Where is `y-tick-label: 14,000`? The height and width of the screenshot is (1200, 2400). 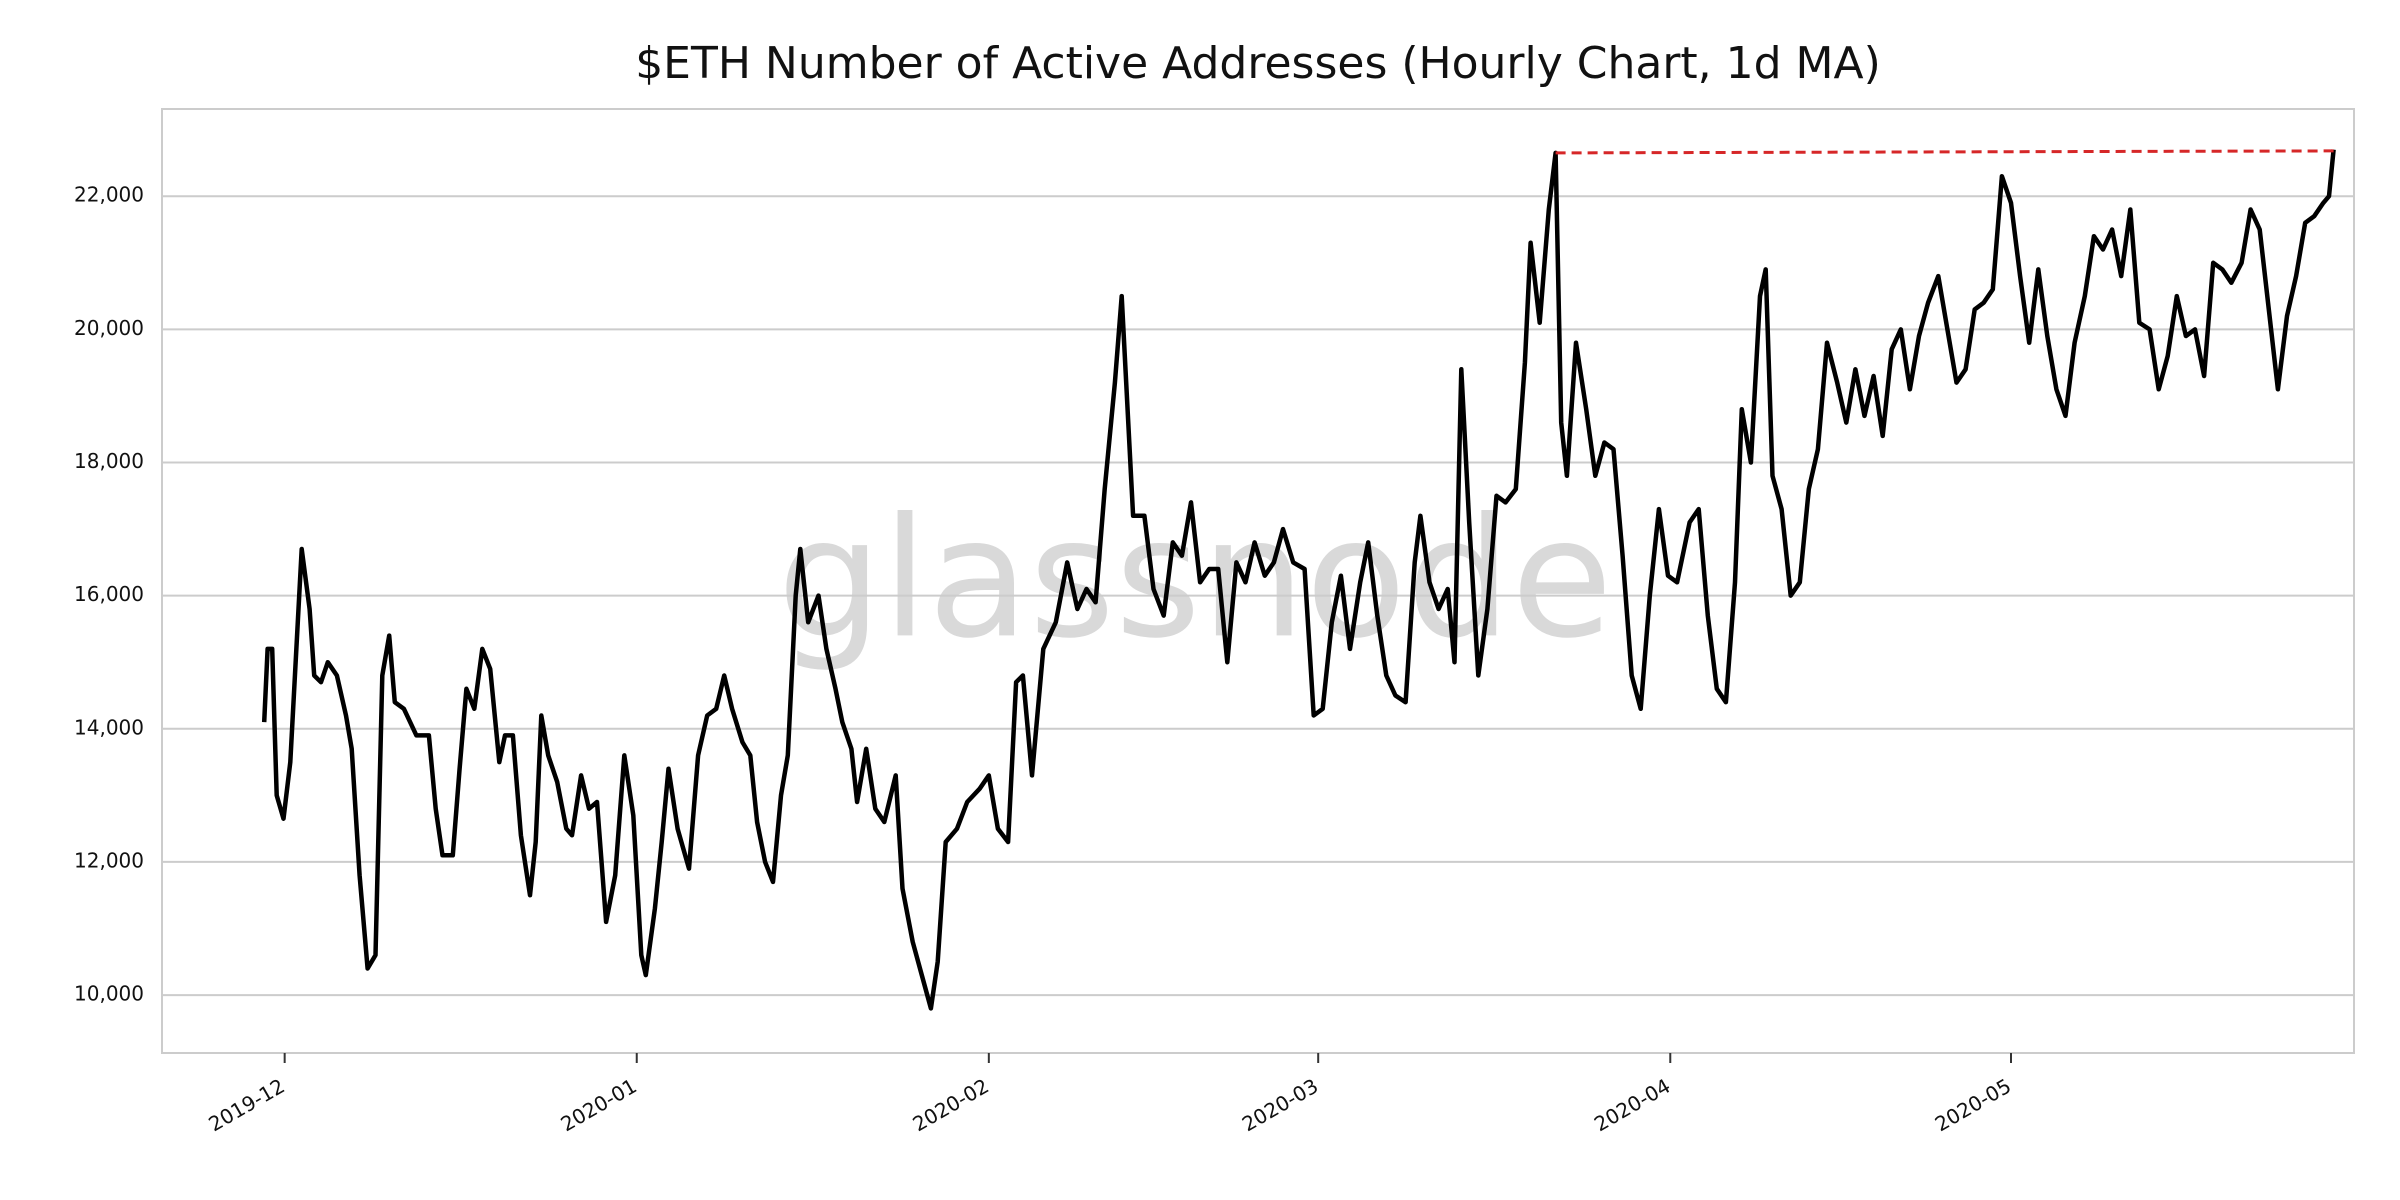
y-tick-label: 14,000 is located at coordinates (109, 727).